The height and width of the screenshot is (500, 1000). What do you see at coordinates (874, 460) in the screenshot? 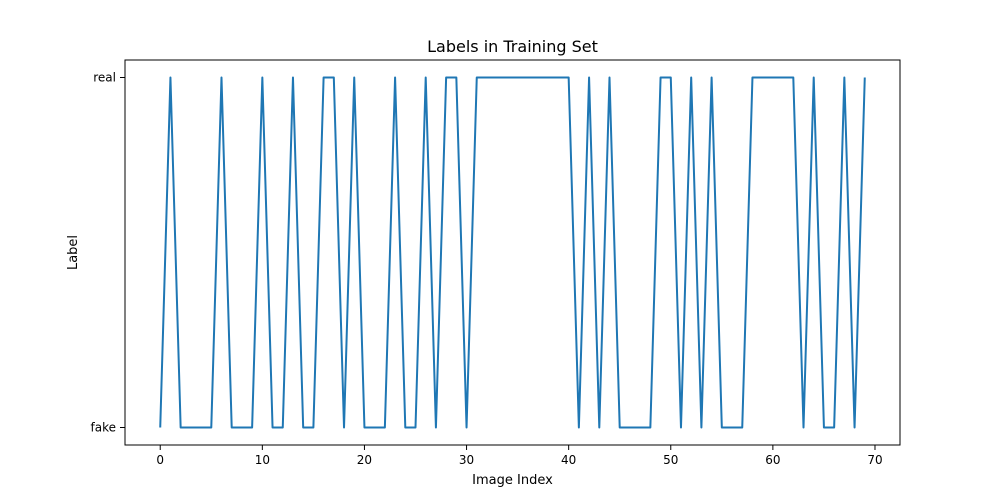
I see `x-tick-label: 70` at bounding box center [874, 460].